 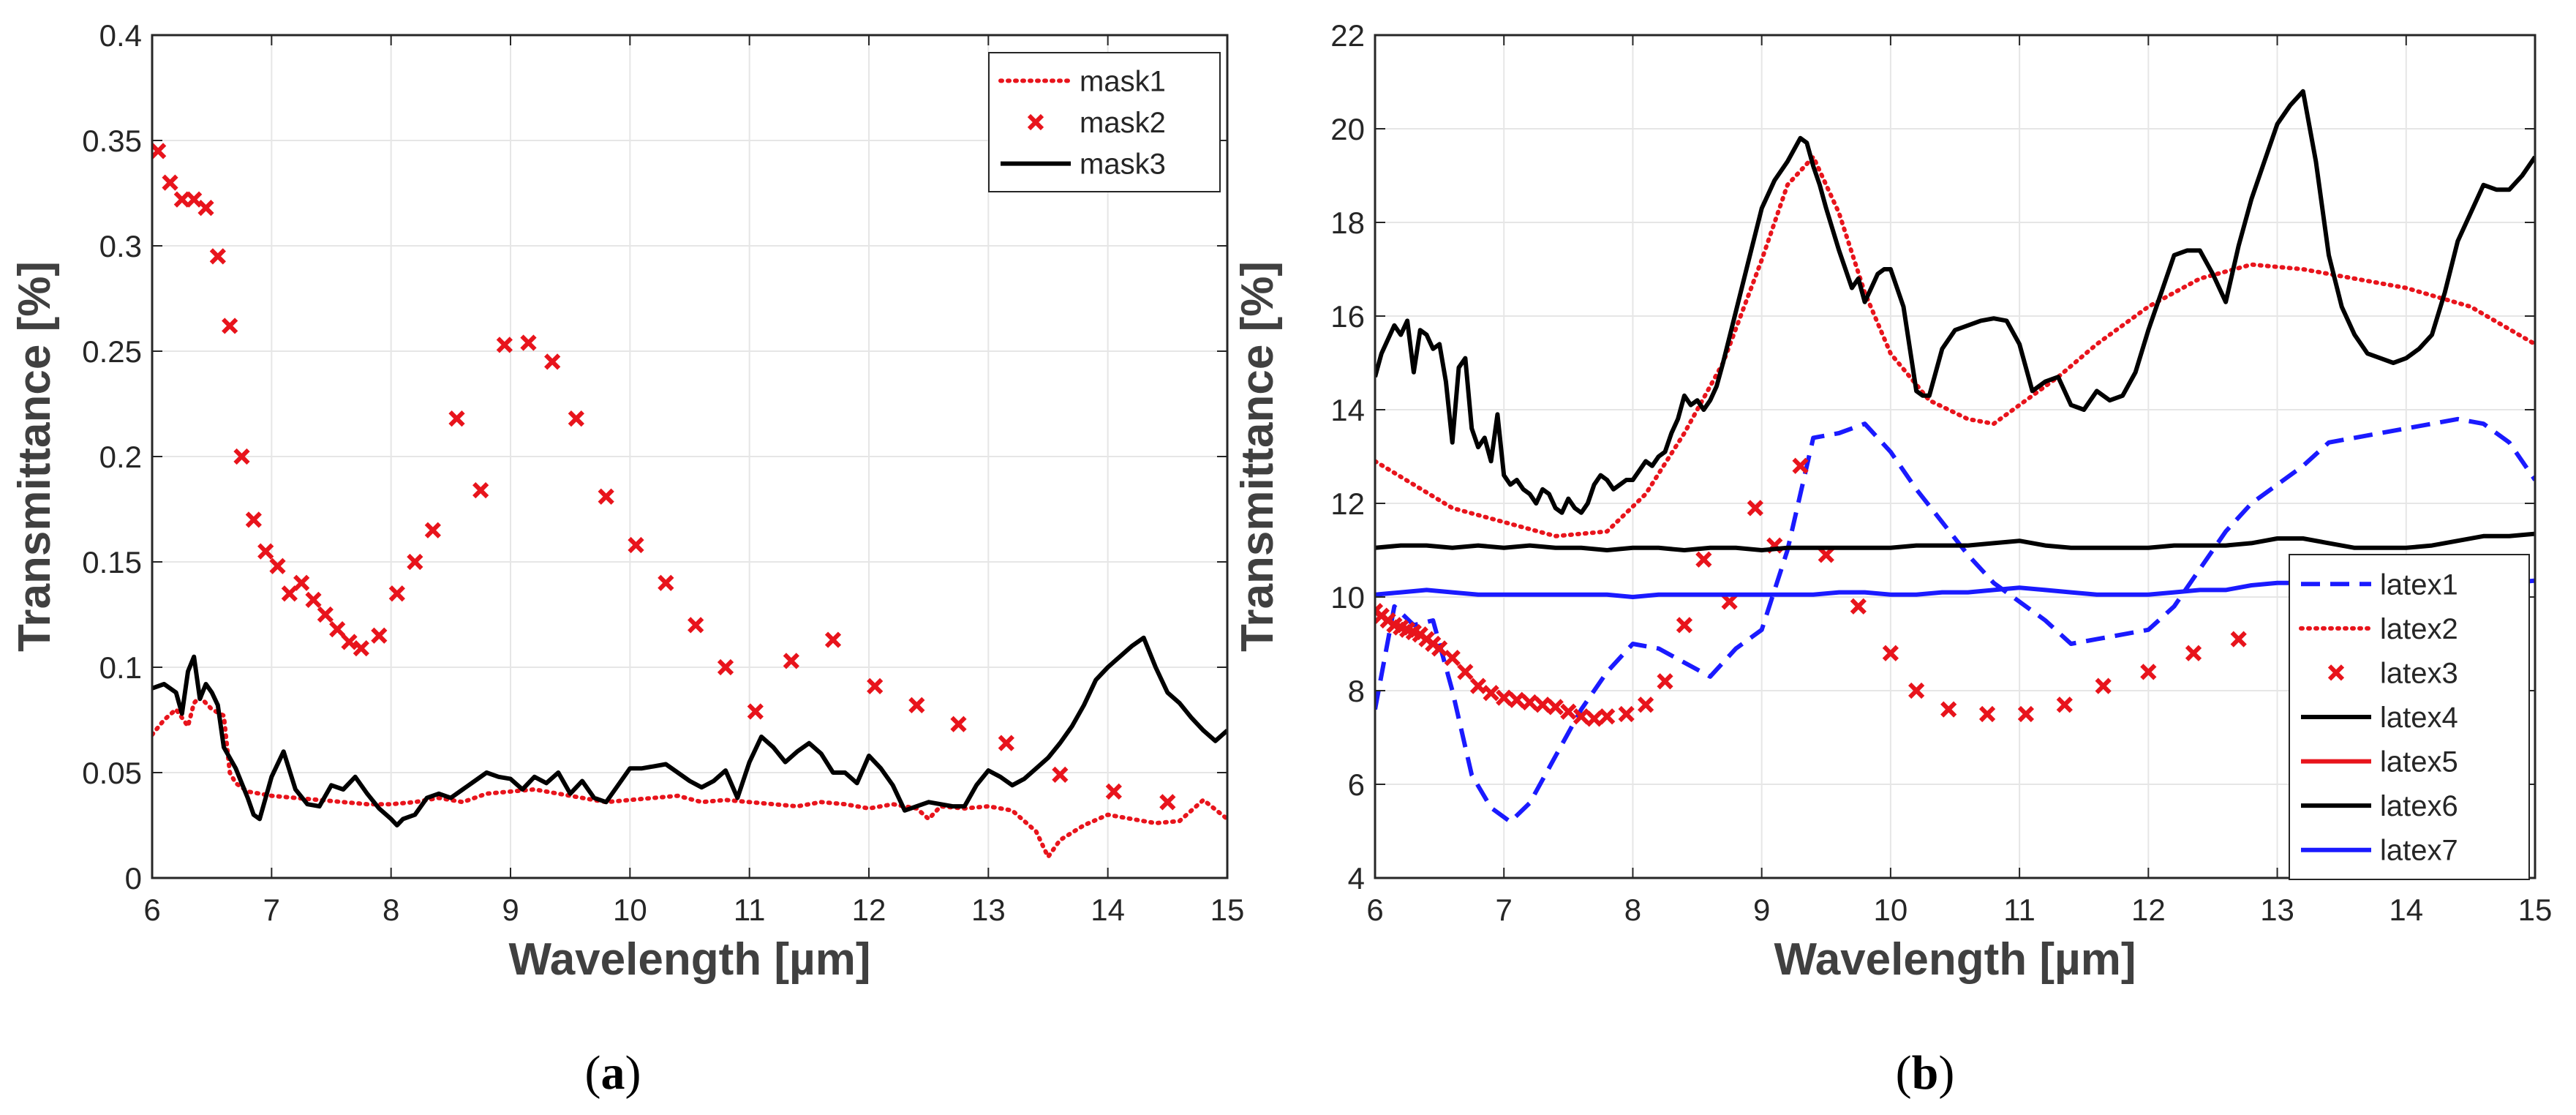 What do you see at coordinates (613, 1073) in the screenshot?
I see `caption-letter: a` at bounding box center [613, 1073].